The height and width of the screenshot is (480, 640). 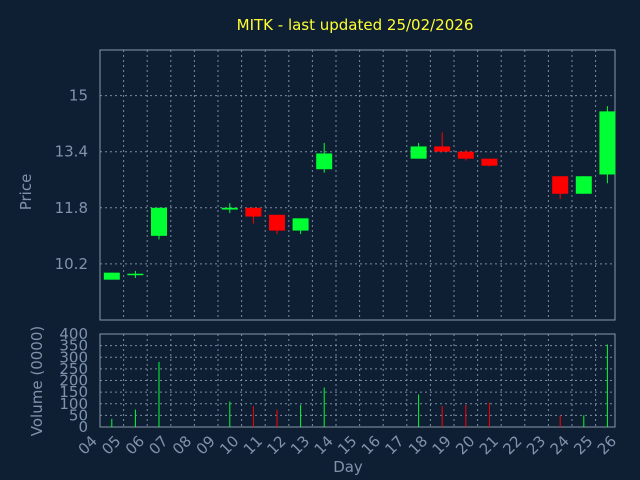 What do you see at coordinates (83, 427) in the screenshot?
I see `volume-tick-label: 0` at bounding box center [83, 427].